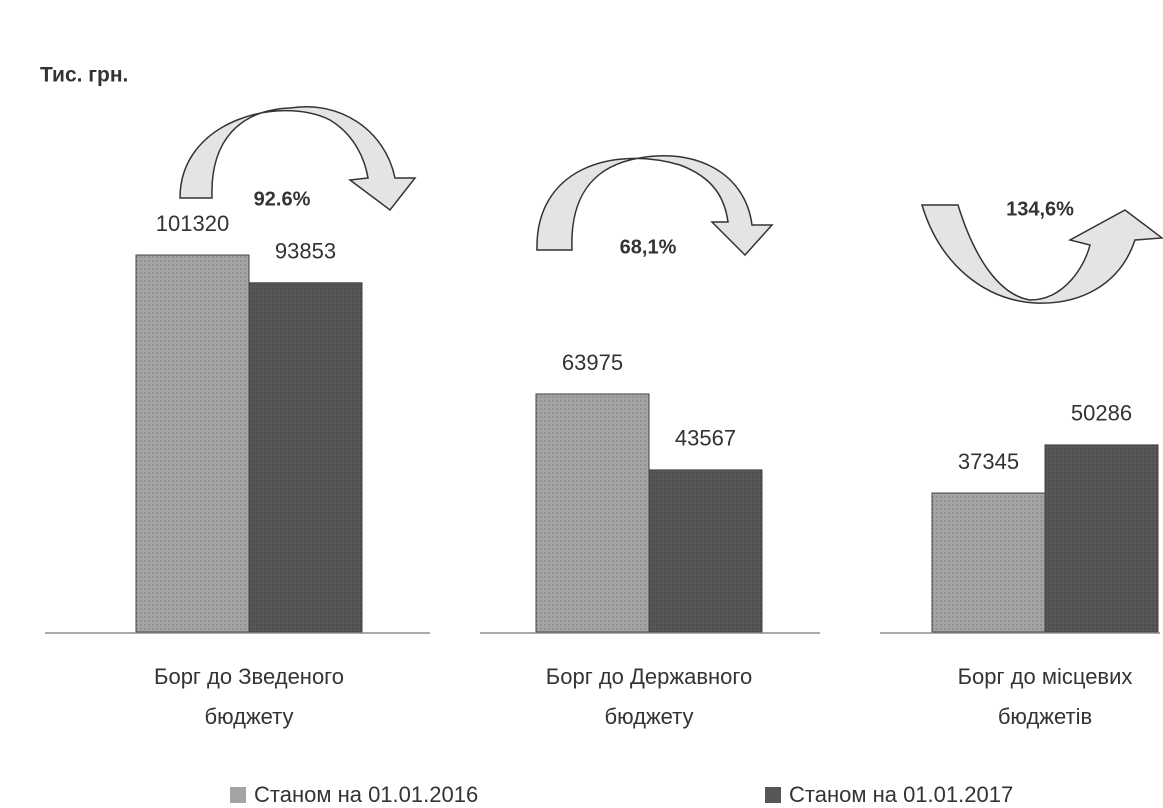 This screenshot has width=1163, height=808. I want to click on annotation: 68,1%, so click(648, 247).